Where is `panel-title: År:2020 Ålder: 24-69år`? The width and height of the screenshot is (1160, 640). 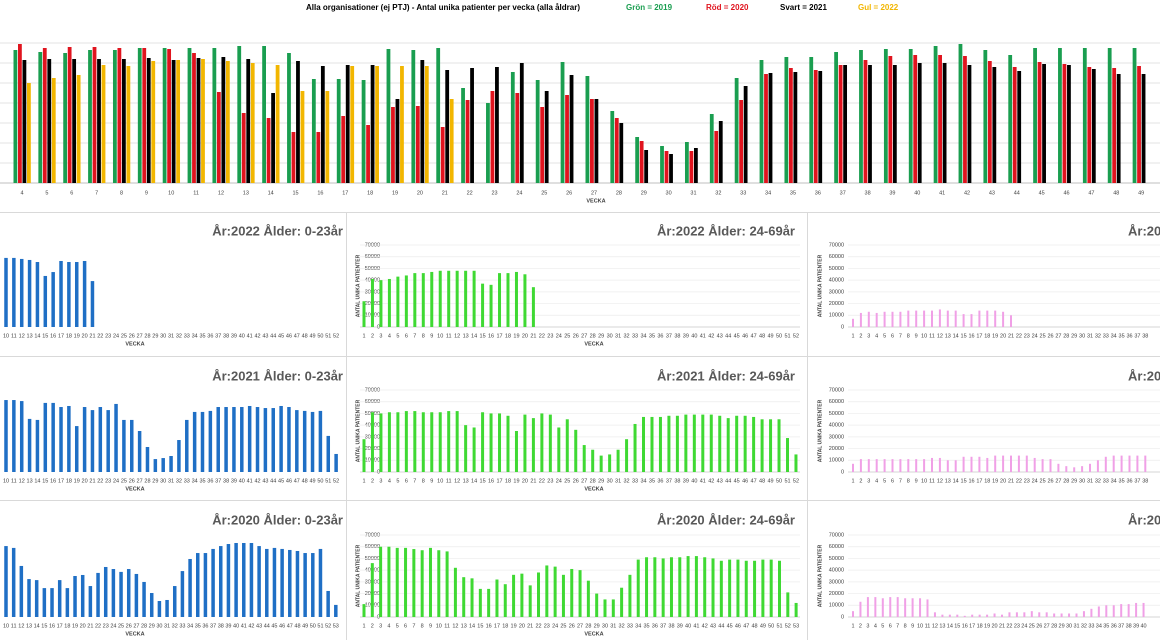 panel-title: År:2020 Ålder: 24-69år is located at coordinates (726, 519).